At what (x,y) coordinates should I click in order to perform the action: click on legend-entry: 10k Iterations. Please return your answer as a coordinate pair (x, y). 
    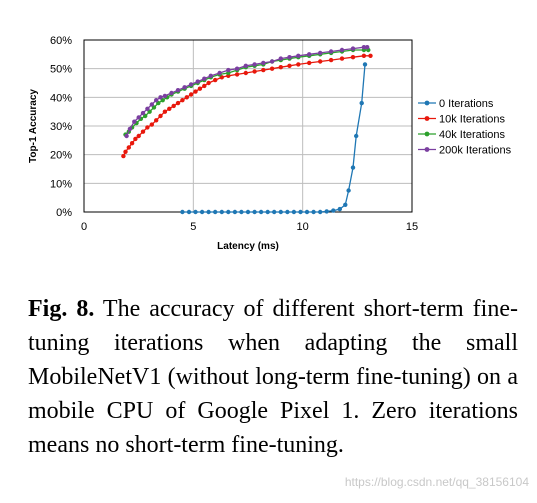
    Looking at the image, I should click on (462, 120).